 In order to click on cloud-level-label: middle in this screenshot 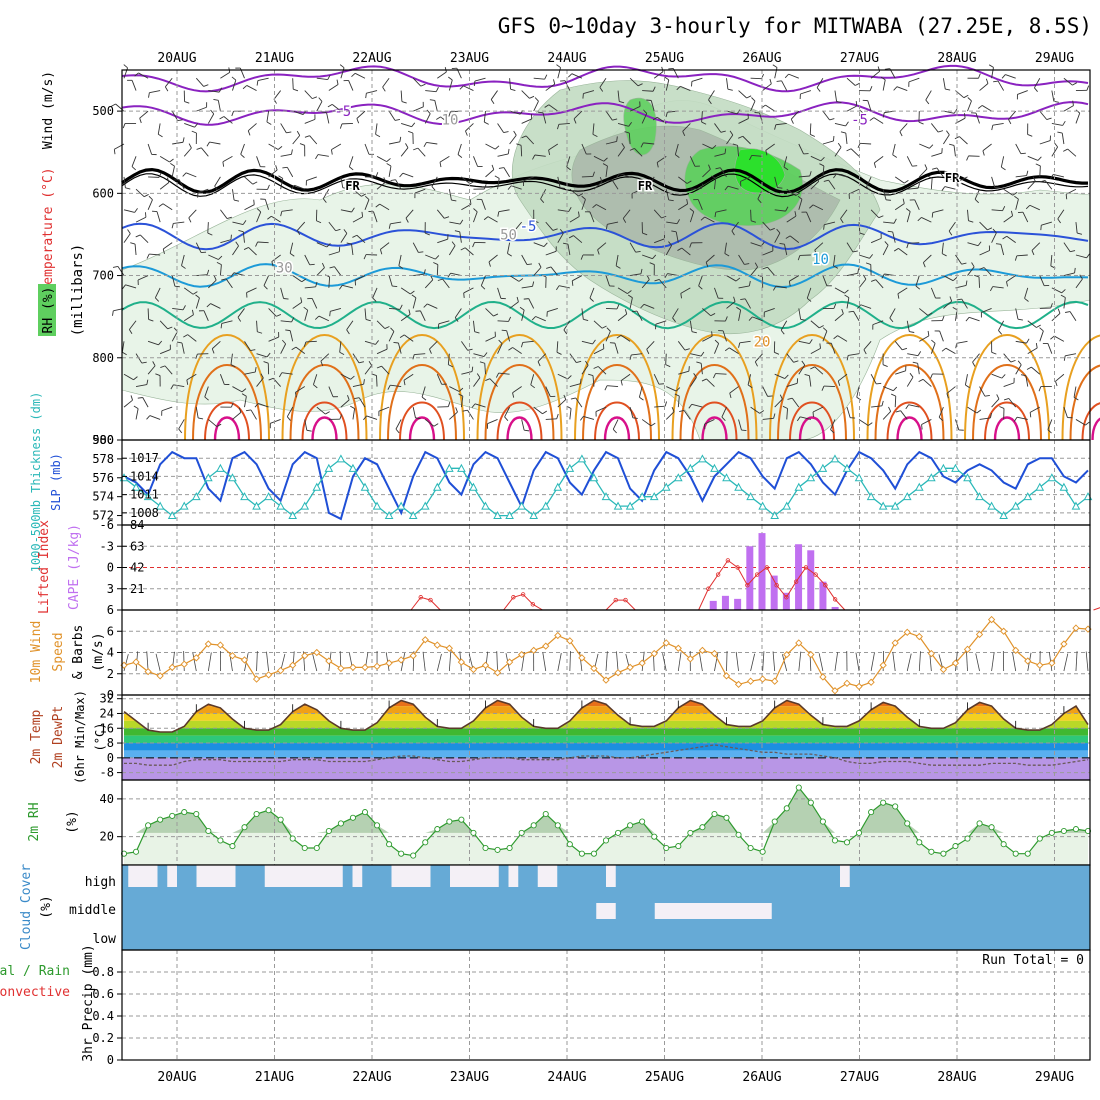, I will do `click(92, 910)`.